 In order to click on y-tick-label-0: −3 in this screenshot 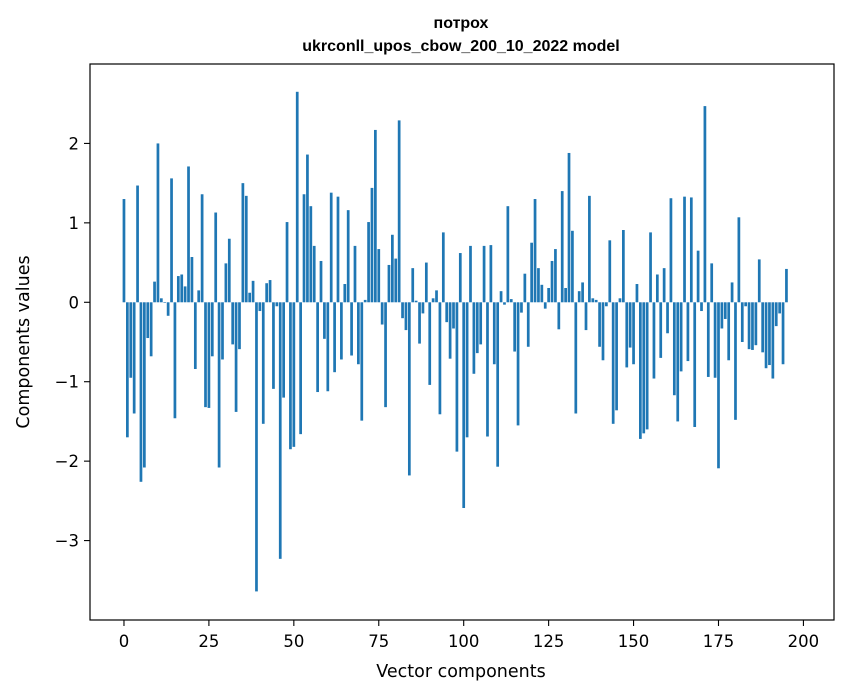, I will do `click(67, 541)`.